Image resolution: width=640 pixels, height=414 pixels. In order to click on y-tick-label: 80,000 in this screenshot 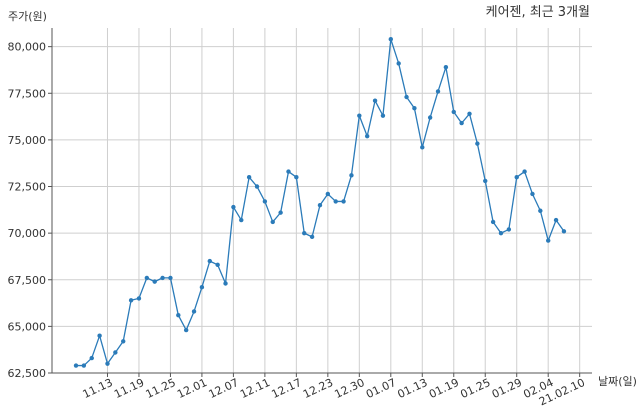, I will do `click(27, 47)`.